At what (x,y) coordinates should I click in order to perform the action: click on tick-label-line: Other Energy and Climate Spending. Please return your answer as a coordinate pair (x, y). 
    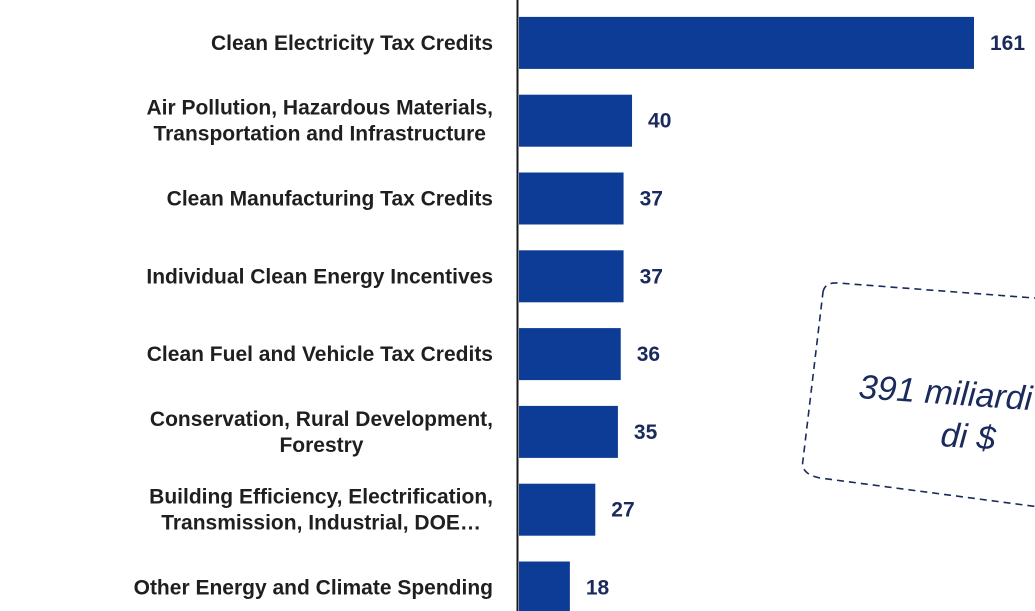
    Looking at the image, I should click on (313, 588).